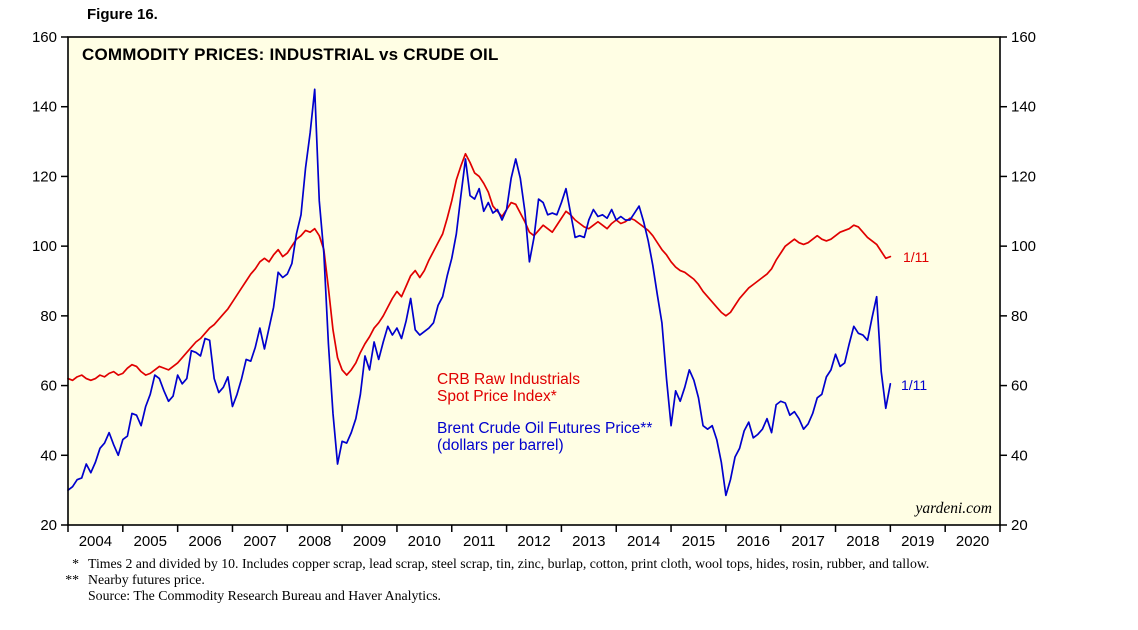  Describe the element at coordinates (44, 246) in the screenshot. I see `y-tick-label-left: 100` at that location.